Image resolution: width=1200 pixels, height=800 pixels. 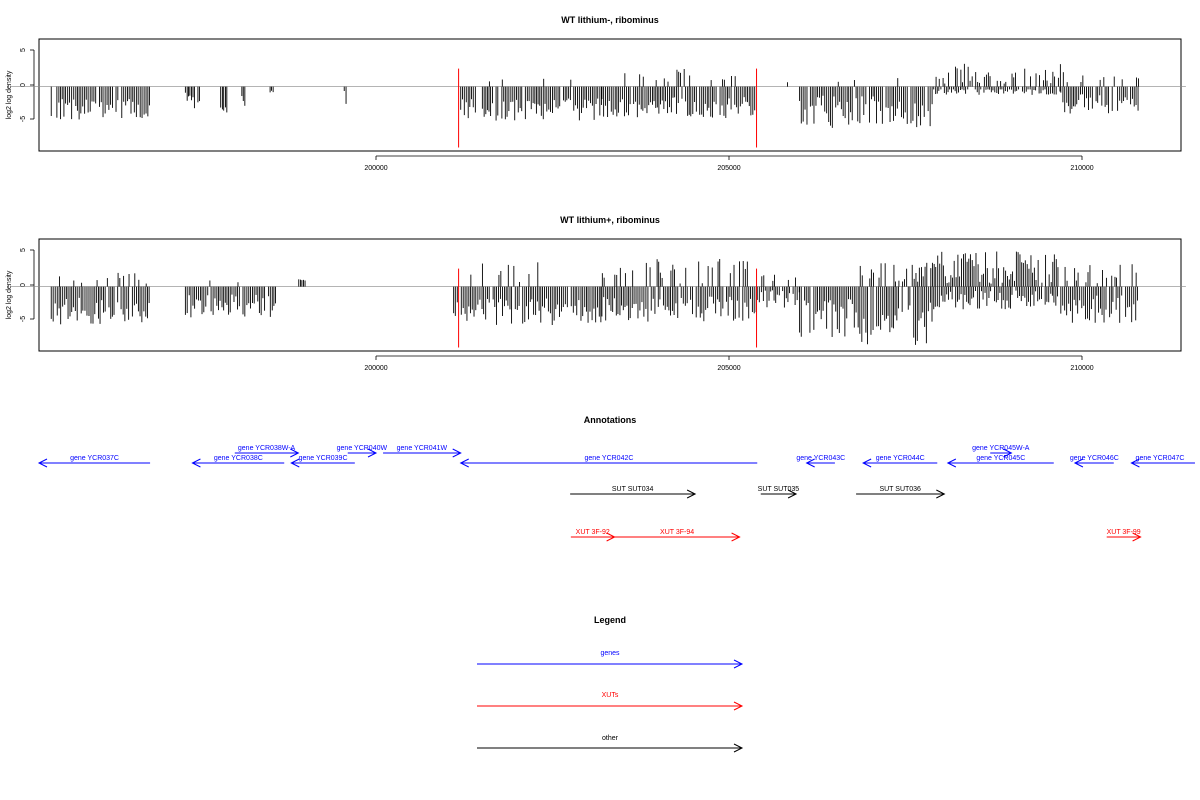 What do you see at coordinates (610, 701) in the screenshot?
I see `legend-item-xuts: XUTs` at bounding box center [610, 701].